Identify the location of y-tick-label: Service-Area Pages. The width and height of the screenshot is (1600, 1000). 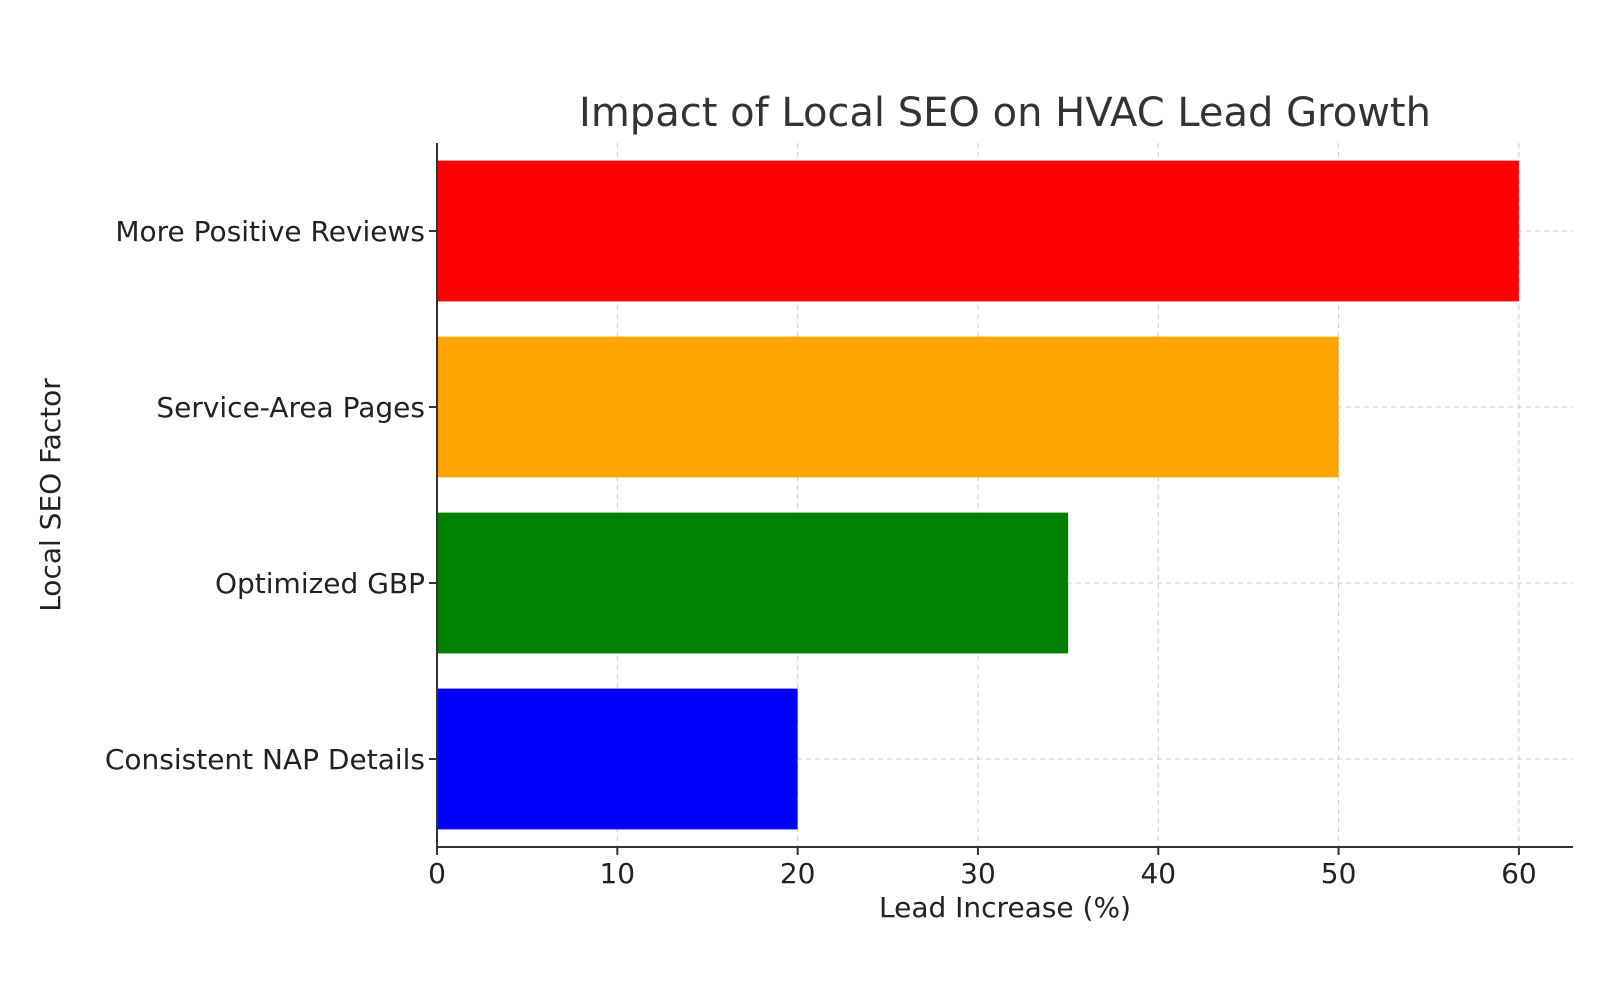
(290, 407).